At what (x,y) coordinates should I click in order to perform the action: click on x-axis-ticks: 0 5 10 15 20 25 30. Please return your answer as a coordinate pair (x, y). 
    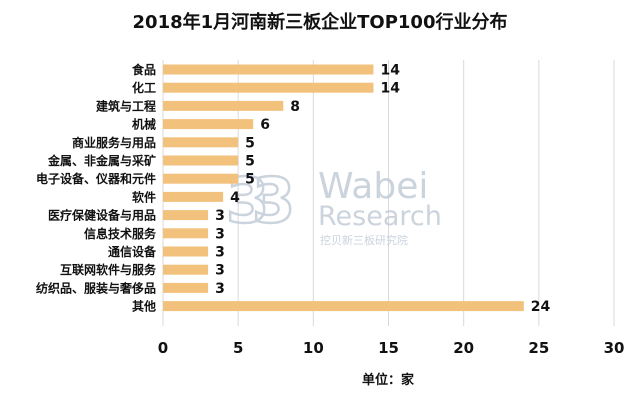
    Looking at the image, I should click on (391, 348).